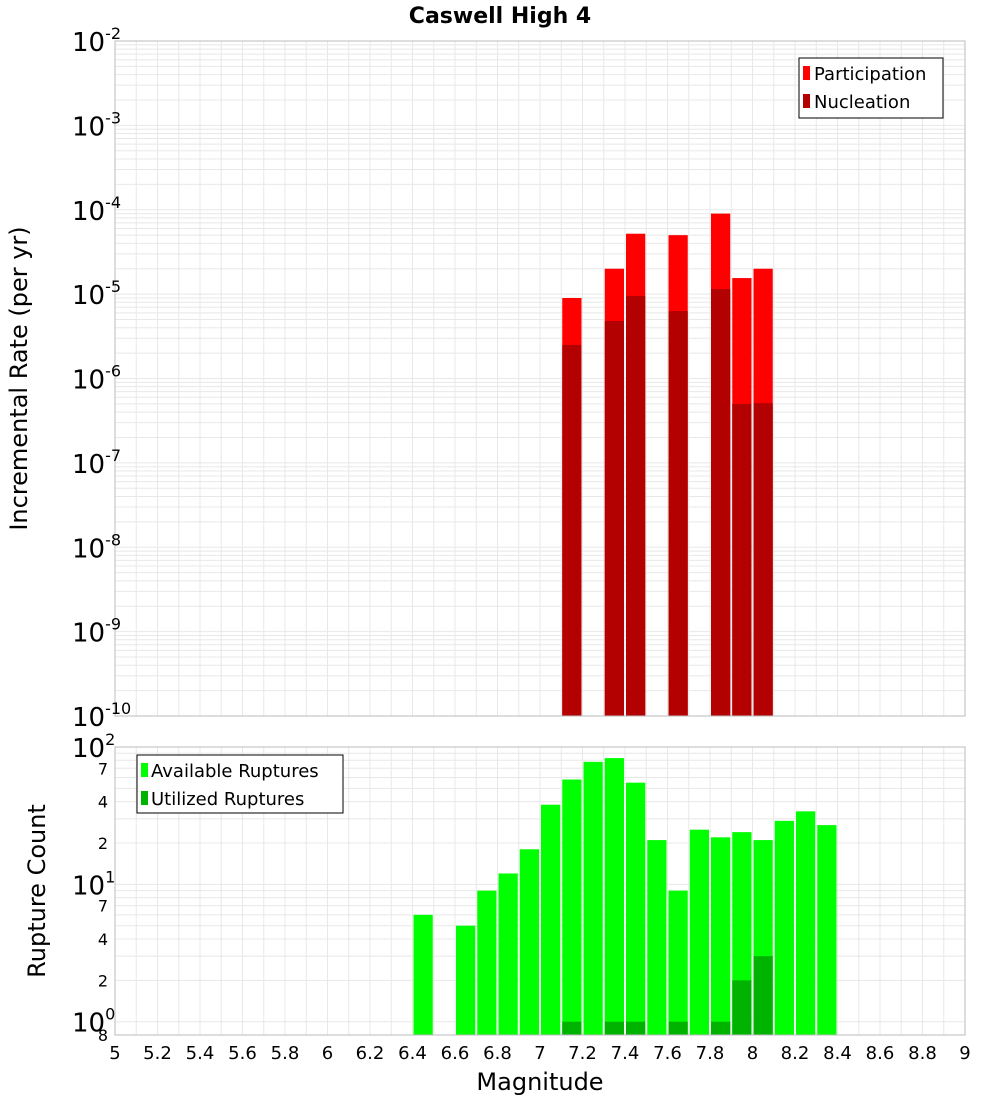  Describe the element at coordinates (96, 463) in the screenshot. I see `rate-y-tick-label: 10⁻⁷` at that location.